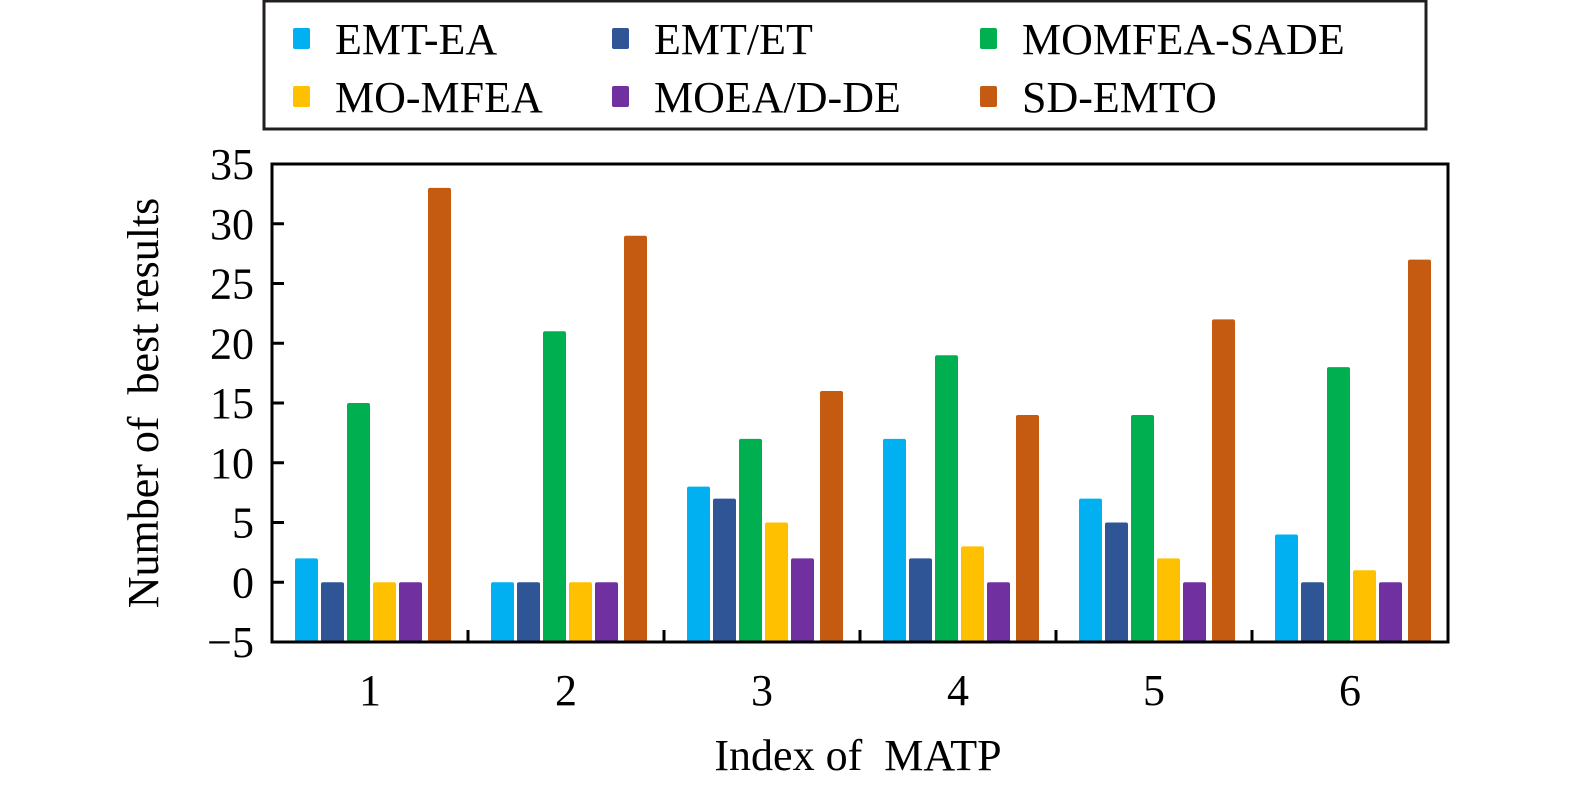 This screenshot has height=791, width=1575. What do you see at coordinates (733, 39) in the screenshot?
I see `legend-label: EMT/ET` at bounding box center [733, 39].